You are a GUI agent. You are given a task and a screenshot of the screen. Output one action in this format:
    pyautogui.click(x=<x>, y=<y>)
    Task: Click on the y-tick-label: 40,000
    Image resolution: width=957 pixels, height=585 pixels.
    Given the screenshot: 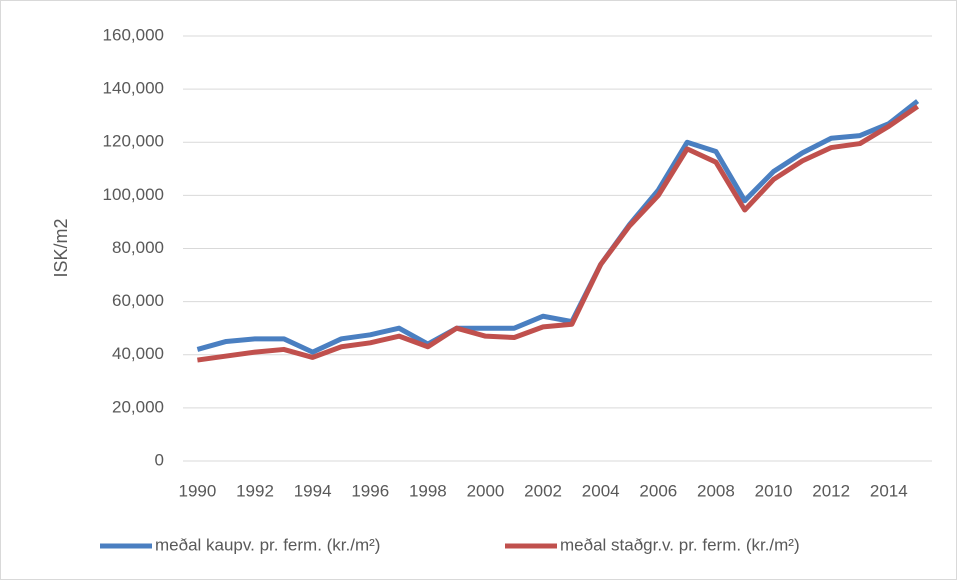 What is the action you would take?
    pyautogui.click(x=138, y=353)
    